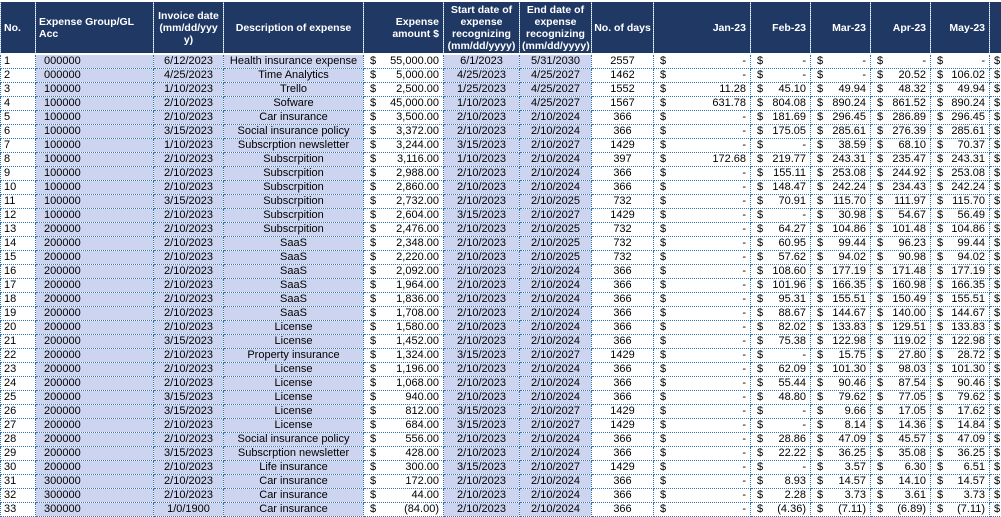  Describe the element at coordinates (900, 425) in the screenshot. I see `cell-month-apr-23: $14.36` at that location.